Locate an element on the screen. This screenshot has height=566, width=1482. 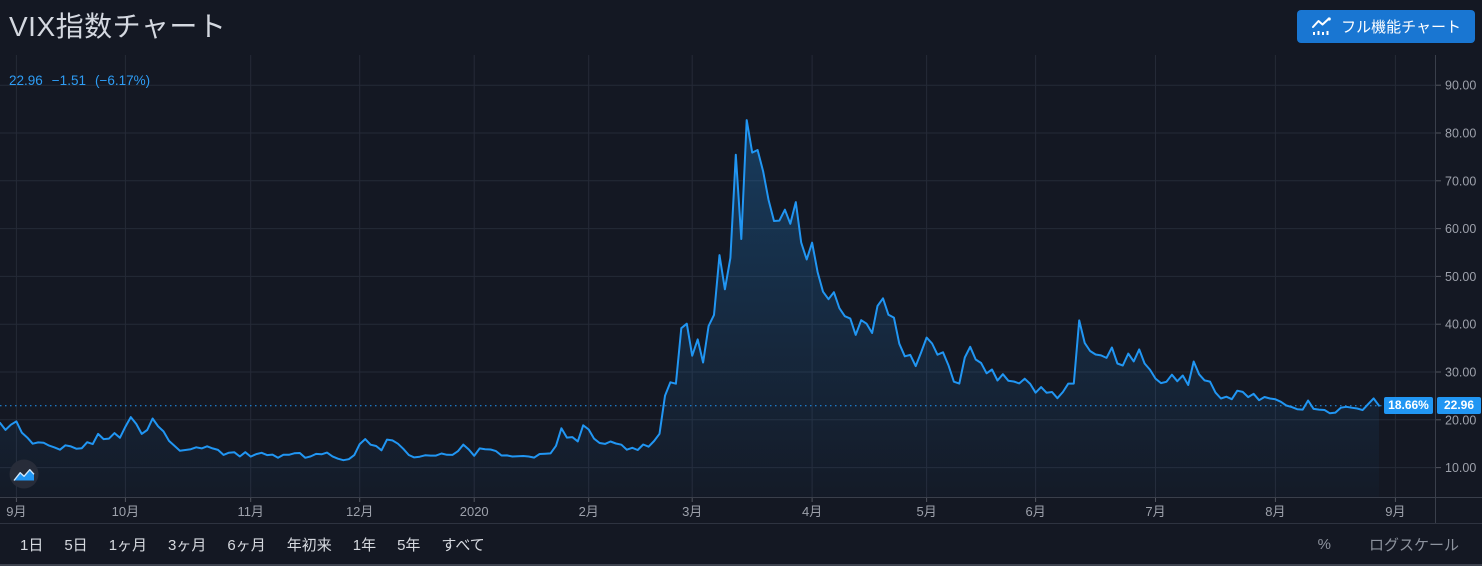
range-button-3: 1ヶ月 is located at coordinates (128, 544).